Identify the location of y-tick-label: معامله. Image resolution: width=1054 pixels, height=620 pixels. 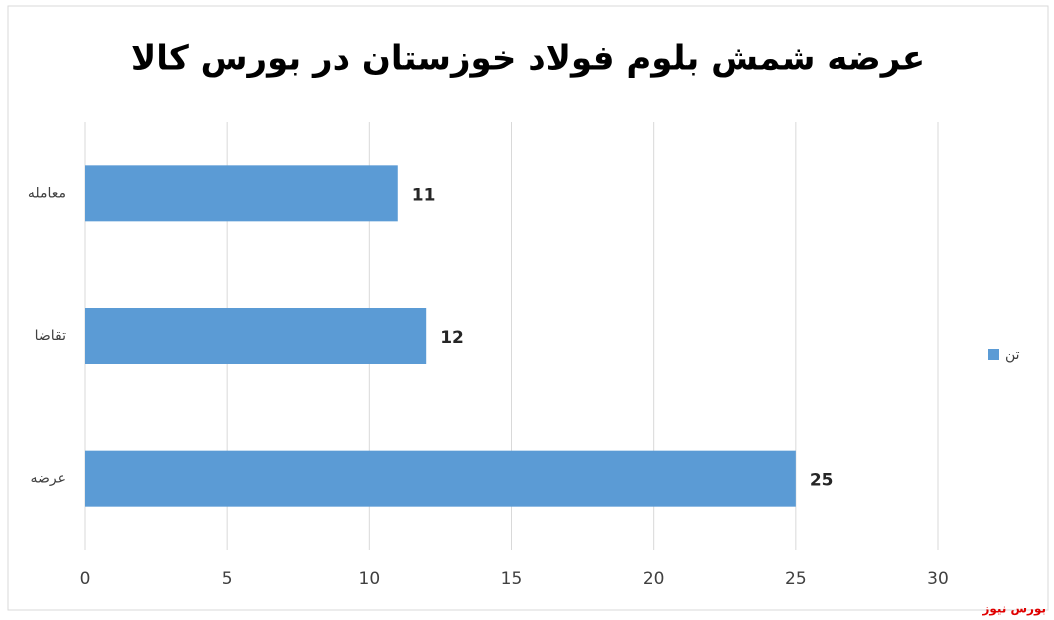
(47, 193).